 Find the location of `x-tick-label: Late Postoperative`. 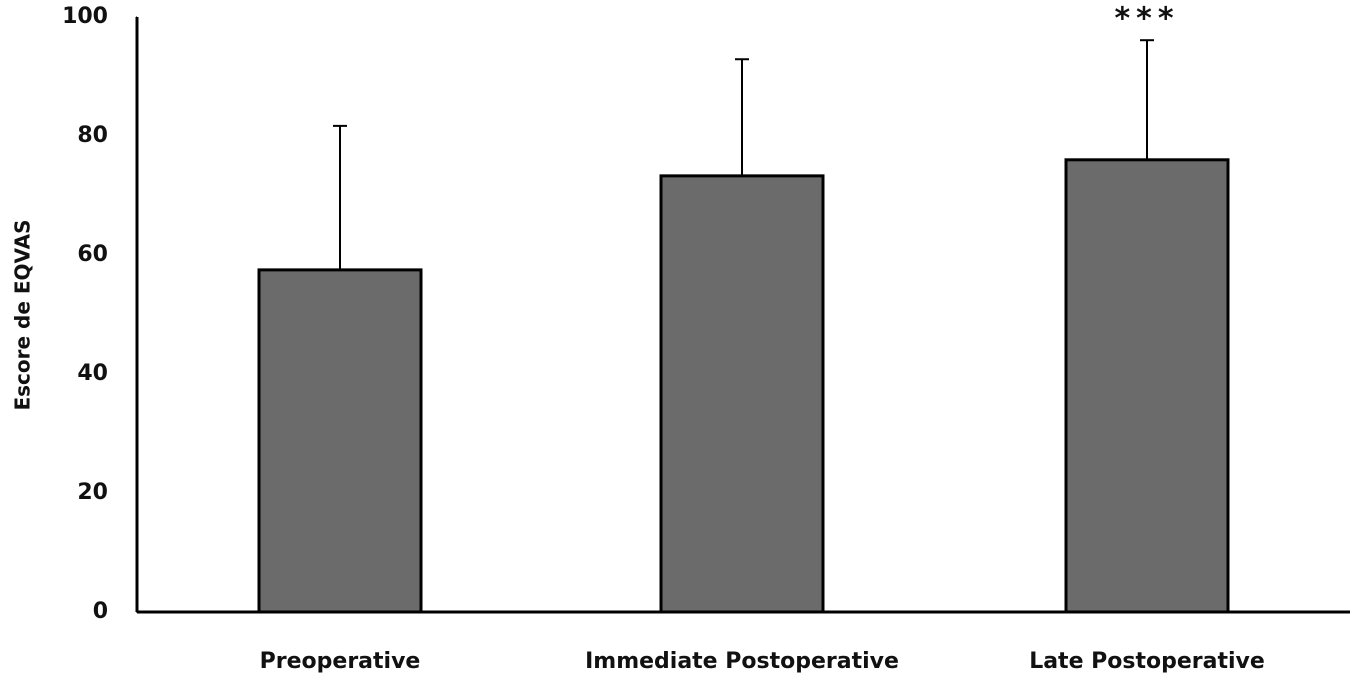

x-tick-label: Late Postoperative is located at coordinates (1147, 661).